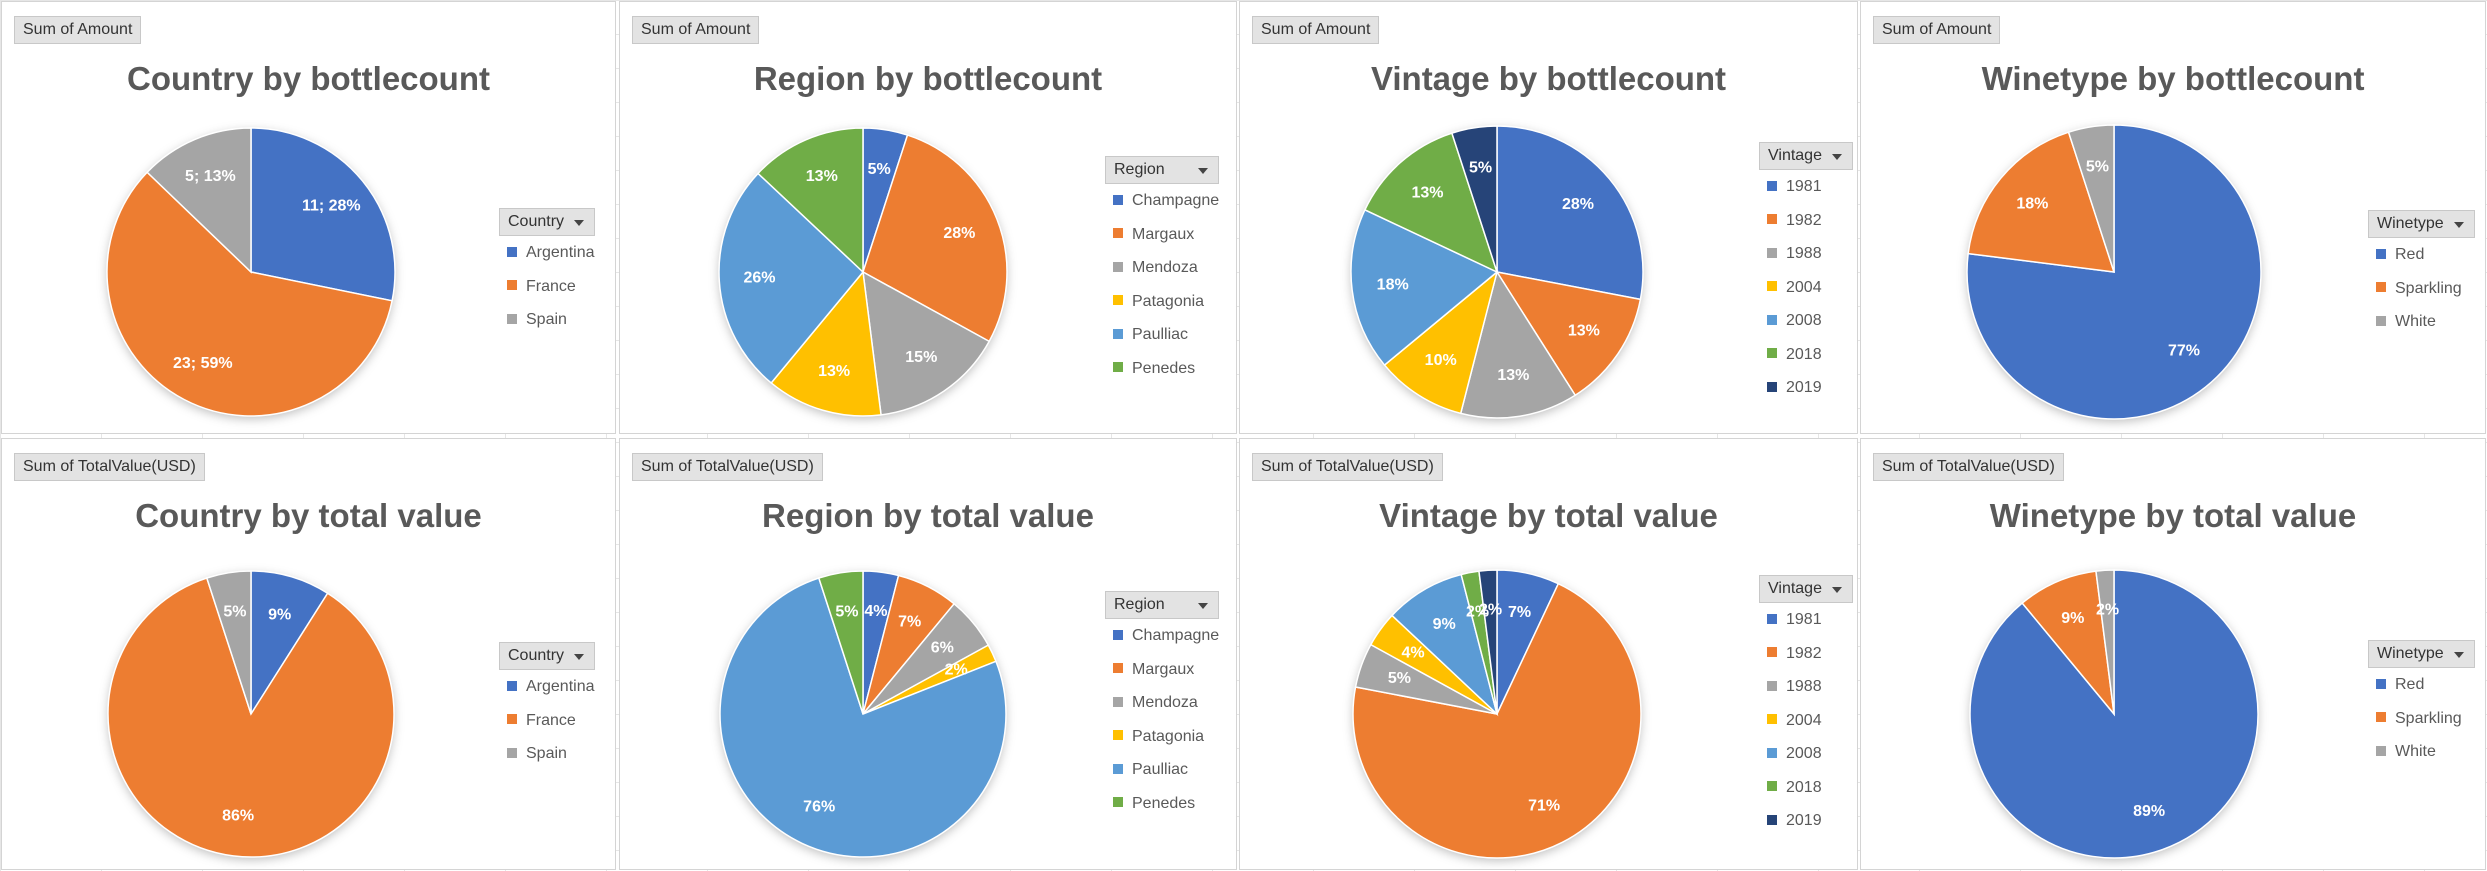 This screenshot has width=2487, height=871. I want to click on pie-slice-2004, so click(1441, 342).